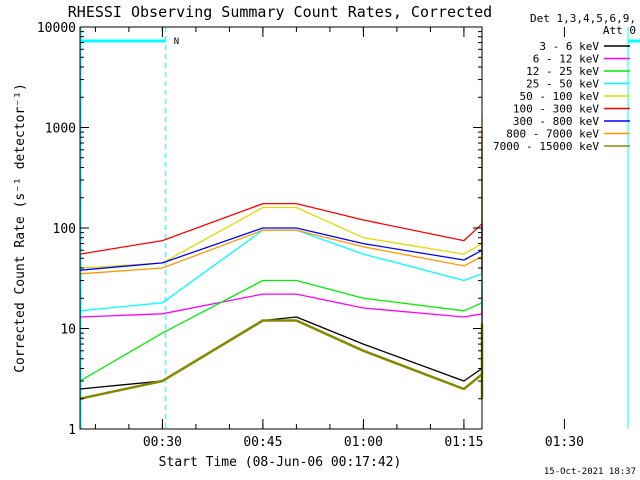  What do you see at coordinates (556, 121) in the screenshot?
I see `legend-entry-label: 300 - 800 keV` at bounding box center [556, 121].